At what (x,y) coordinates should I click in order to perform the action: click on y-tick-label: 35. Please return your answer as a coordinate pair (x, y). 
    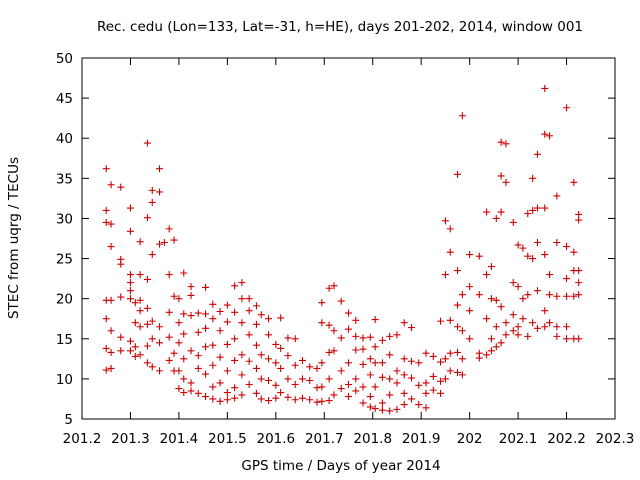
    Looking at the image, I should click on (64, 179).